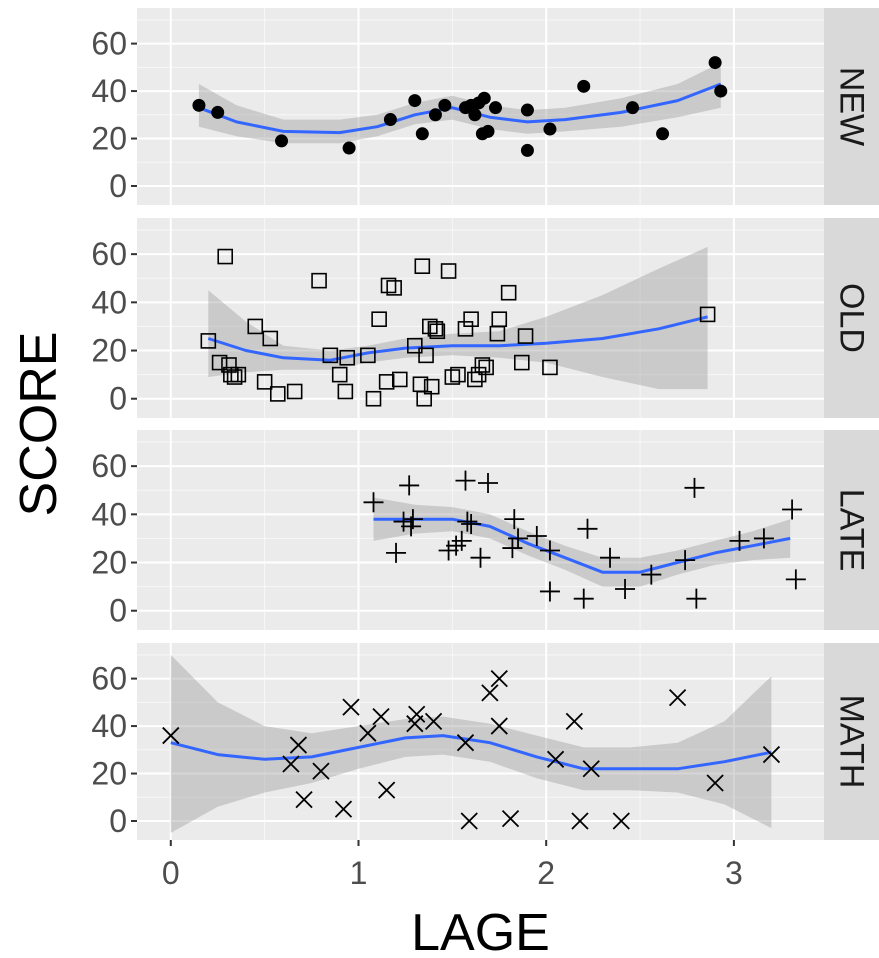 This screenshot has height=958, width=879. Describe the element at coordinates (852, 106) in the screenshot. I see `strip-label-new: NEW` at that location.